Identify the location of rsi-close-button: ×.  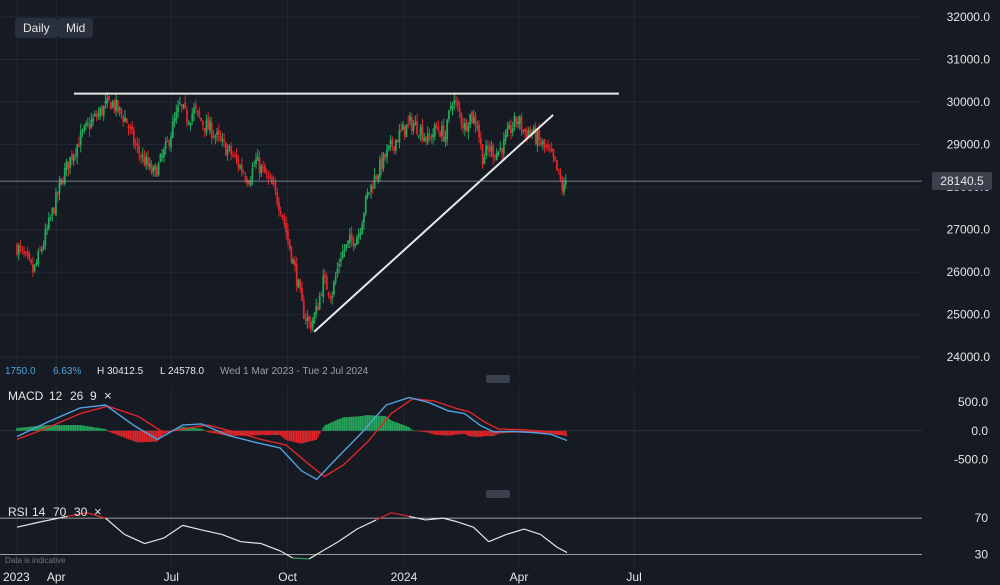
(98, 511).